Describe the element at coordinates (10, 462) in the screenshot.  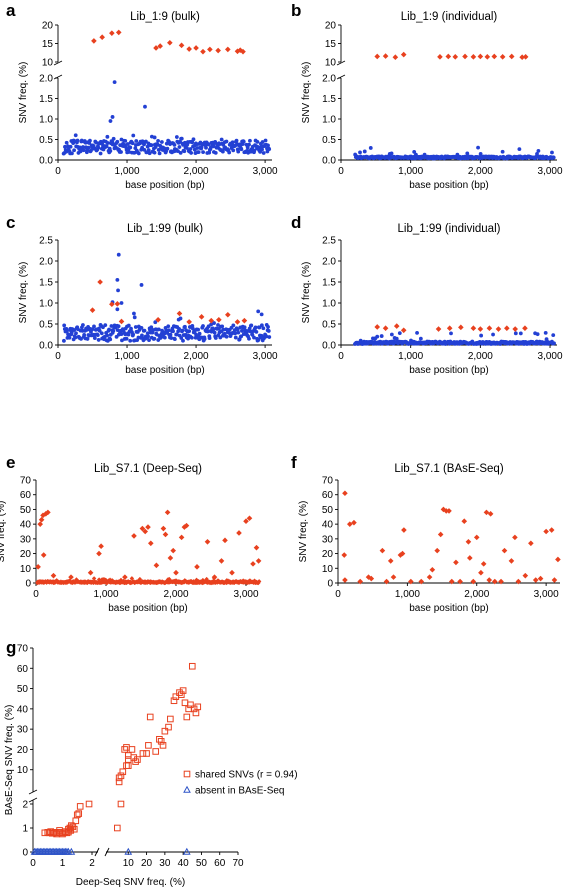
I see `panel-label: e` at that location.